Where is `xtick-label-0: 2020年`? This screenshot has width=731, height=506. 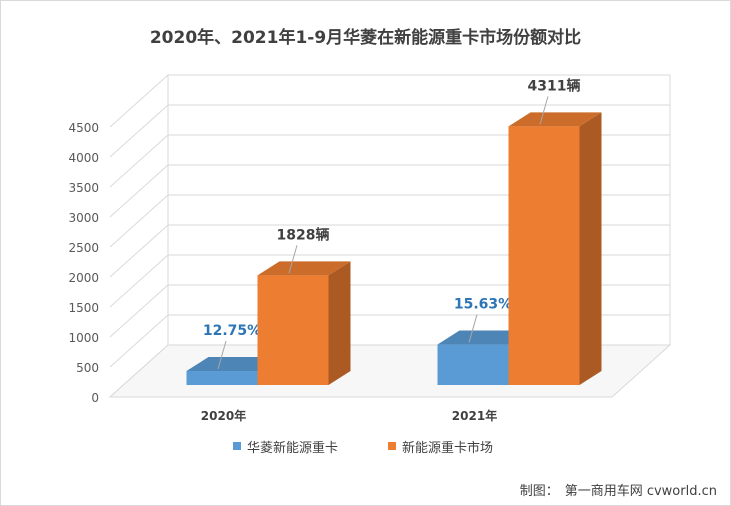 xtick-label-0: 2020年 is located at coordinates (223, 415).